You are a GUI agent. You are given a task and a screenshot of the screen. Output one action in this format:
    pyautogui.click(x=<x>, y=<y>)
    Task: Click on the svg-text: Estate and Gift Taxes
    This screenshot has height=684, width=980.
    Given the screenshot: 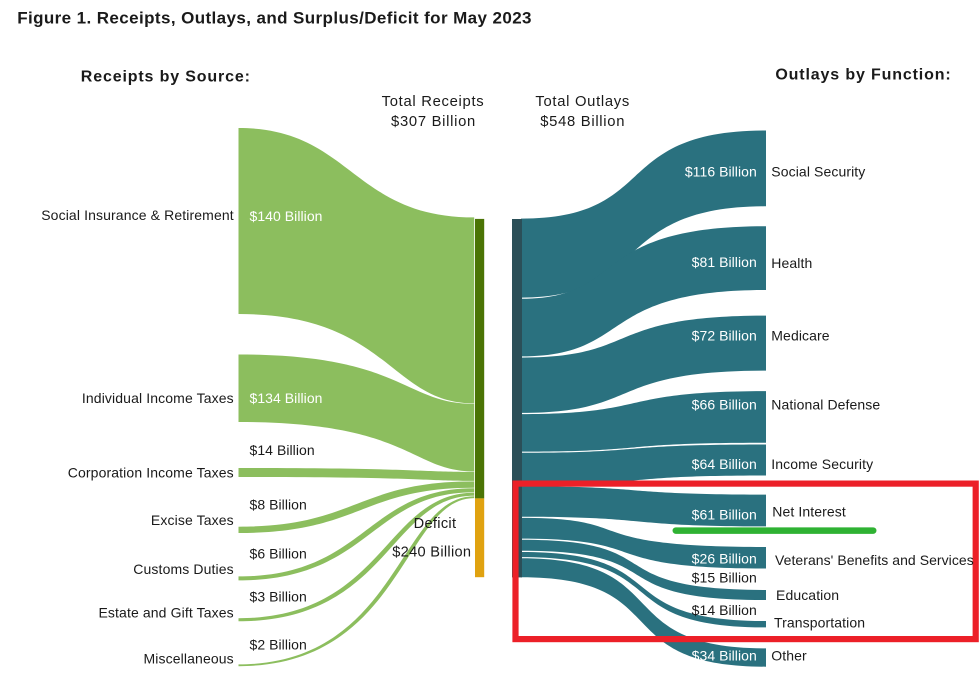 What is the action you would take?
    pyautogui.click(x=165, y=612)
    